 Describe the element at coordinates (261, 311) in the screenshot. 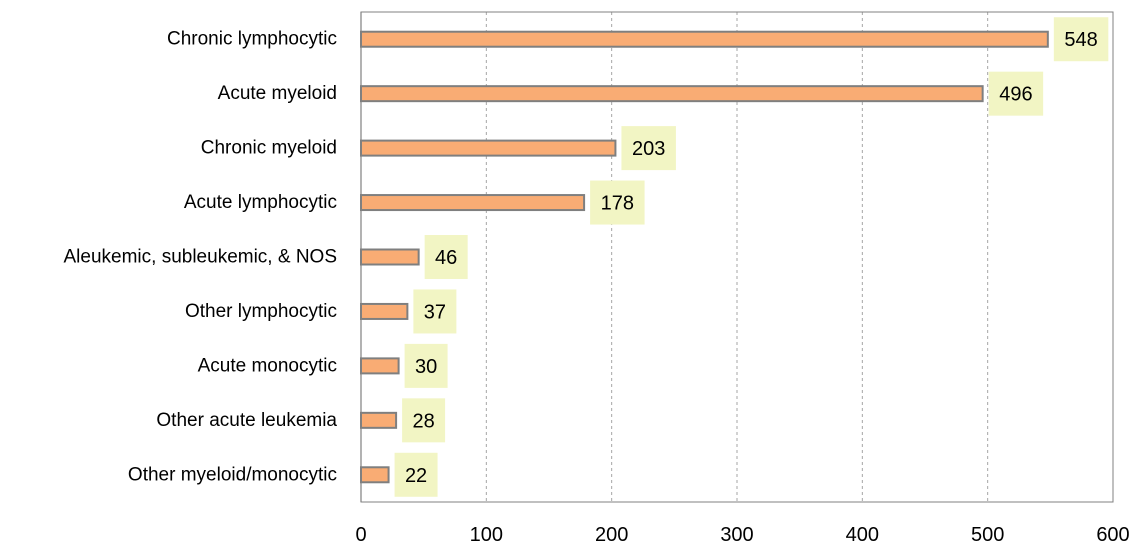

I see `category-label: Other lymphocytic` at that location.